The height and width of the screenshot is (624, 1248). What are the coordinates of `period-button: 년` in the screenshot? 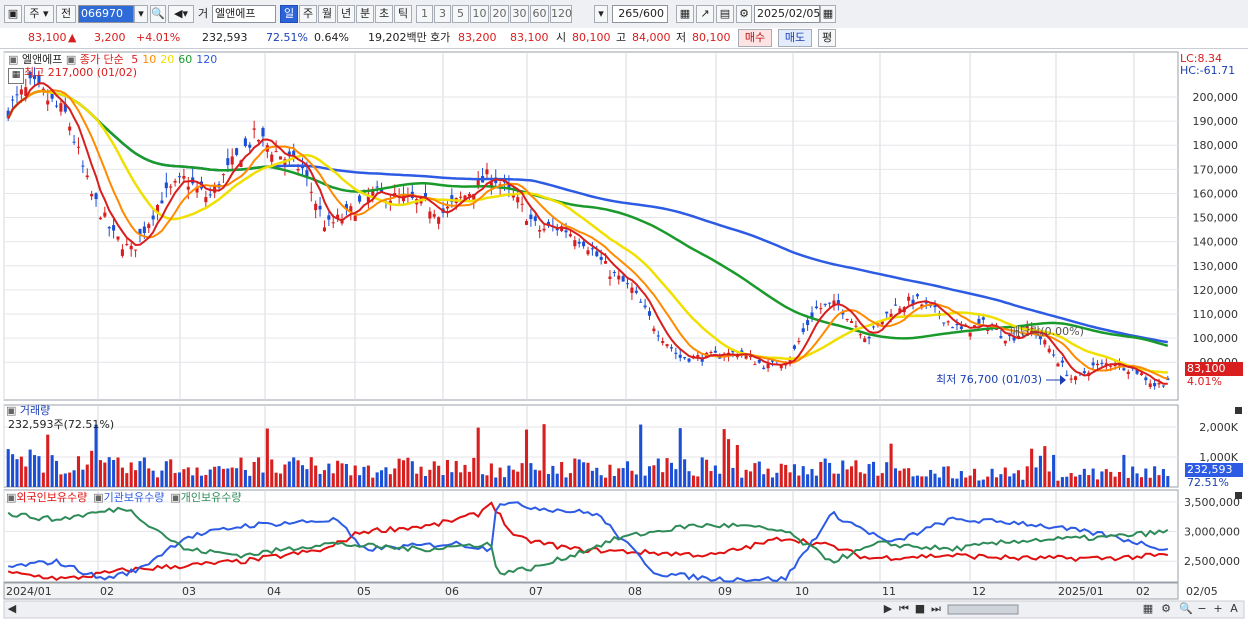 It's located at (346, 14).